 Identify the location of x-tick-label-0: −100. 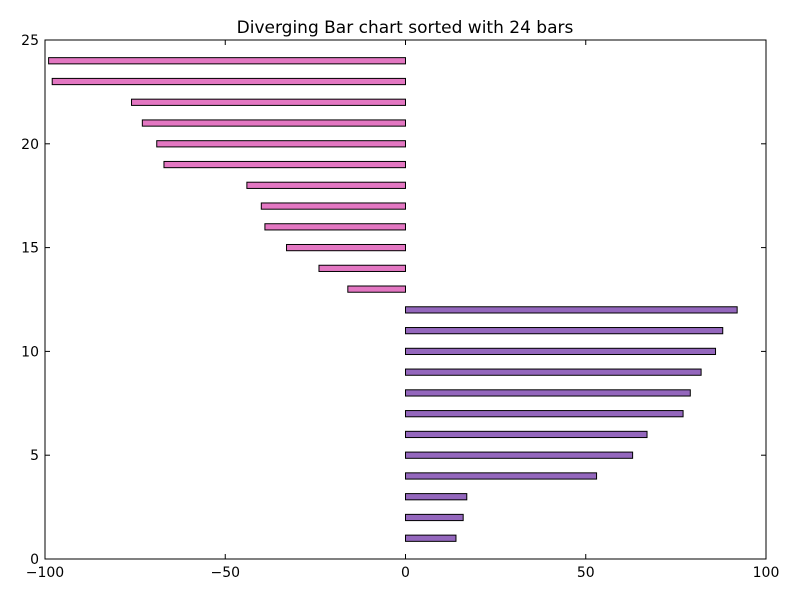
(45, 573).